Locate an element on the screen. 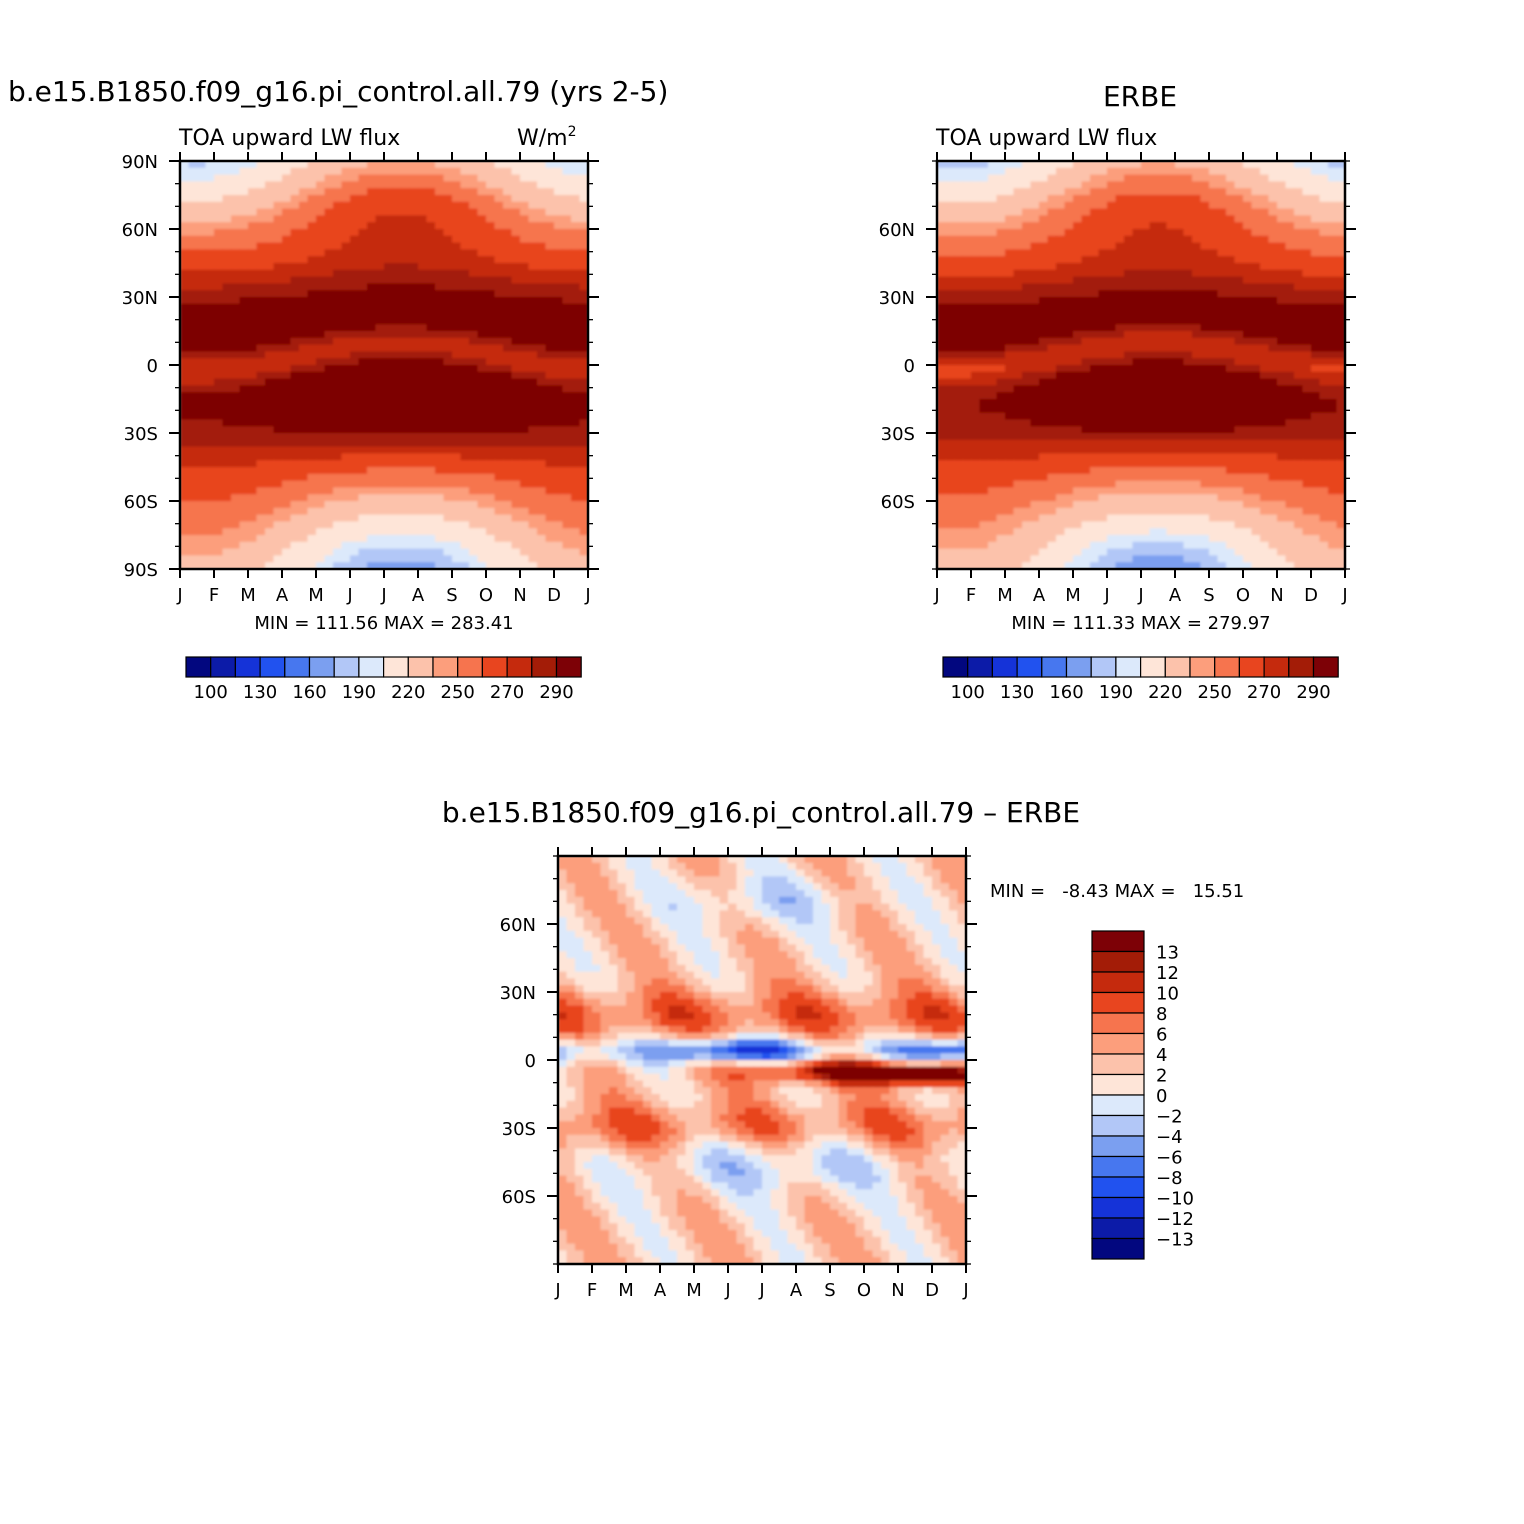  x-tick-label: M is located at coordinates (316, 595).